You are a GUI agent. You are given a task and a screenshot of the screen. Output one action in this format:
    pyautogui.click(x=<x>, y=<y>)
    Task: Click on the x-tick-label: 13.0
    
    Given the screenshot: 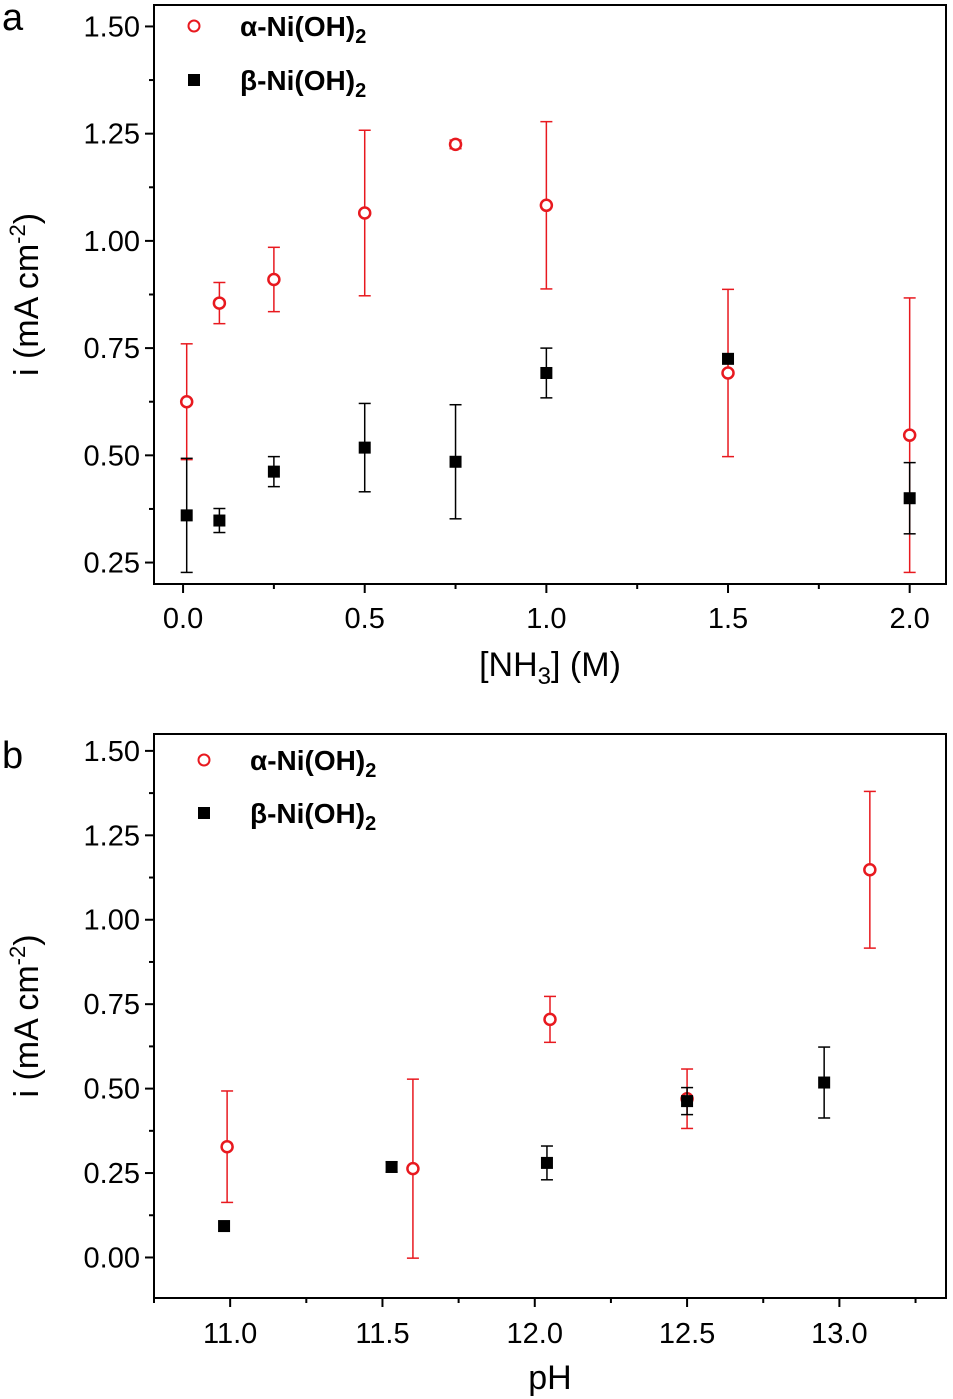 What is the action you would take?
    pyautogui.click(x=839, y=1334)
    